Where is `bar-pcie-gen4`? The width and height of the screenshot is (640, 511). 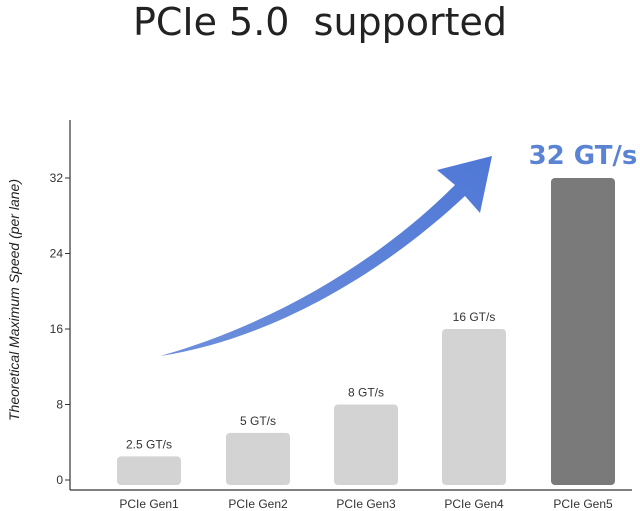 bar-pcie-gen4 is located at coordinates (474, 407).